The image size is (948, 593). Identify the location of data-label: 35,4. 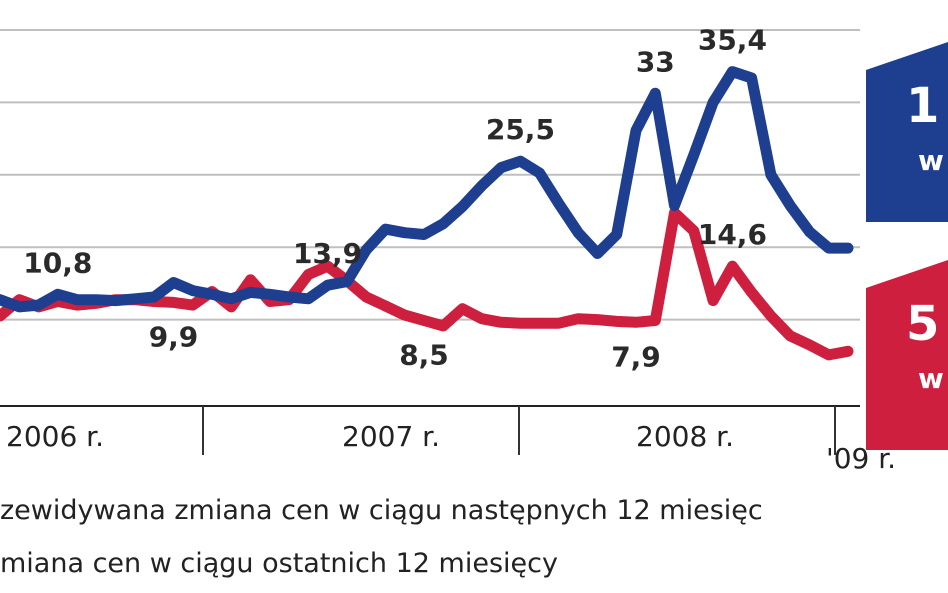
(732, 40).